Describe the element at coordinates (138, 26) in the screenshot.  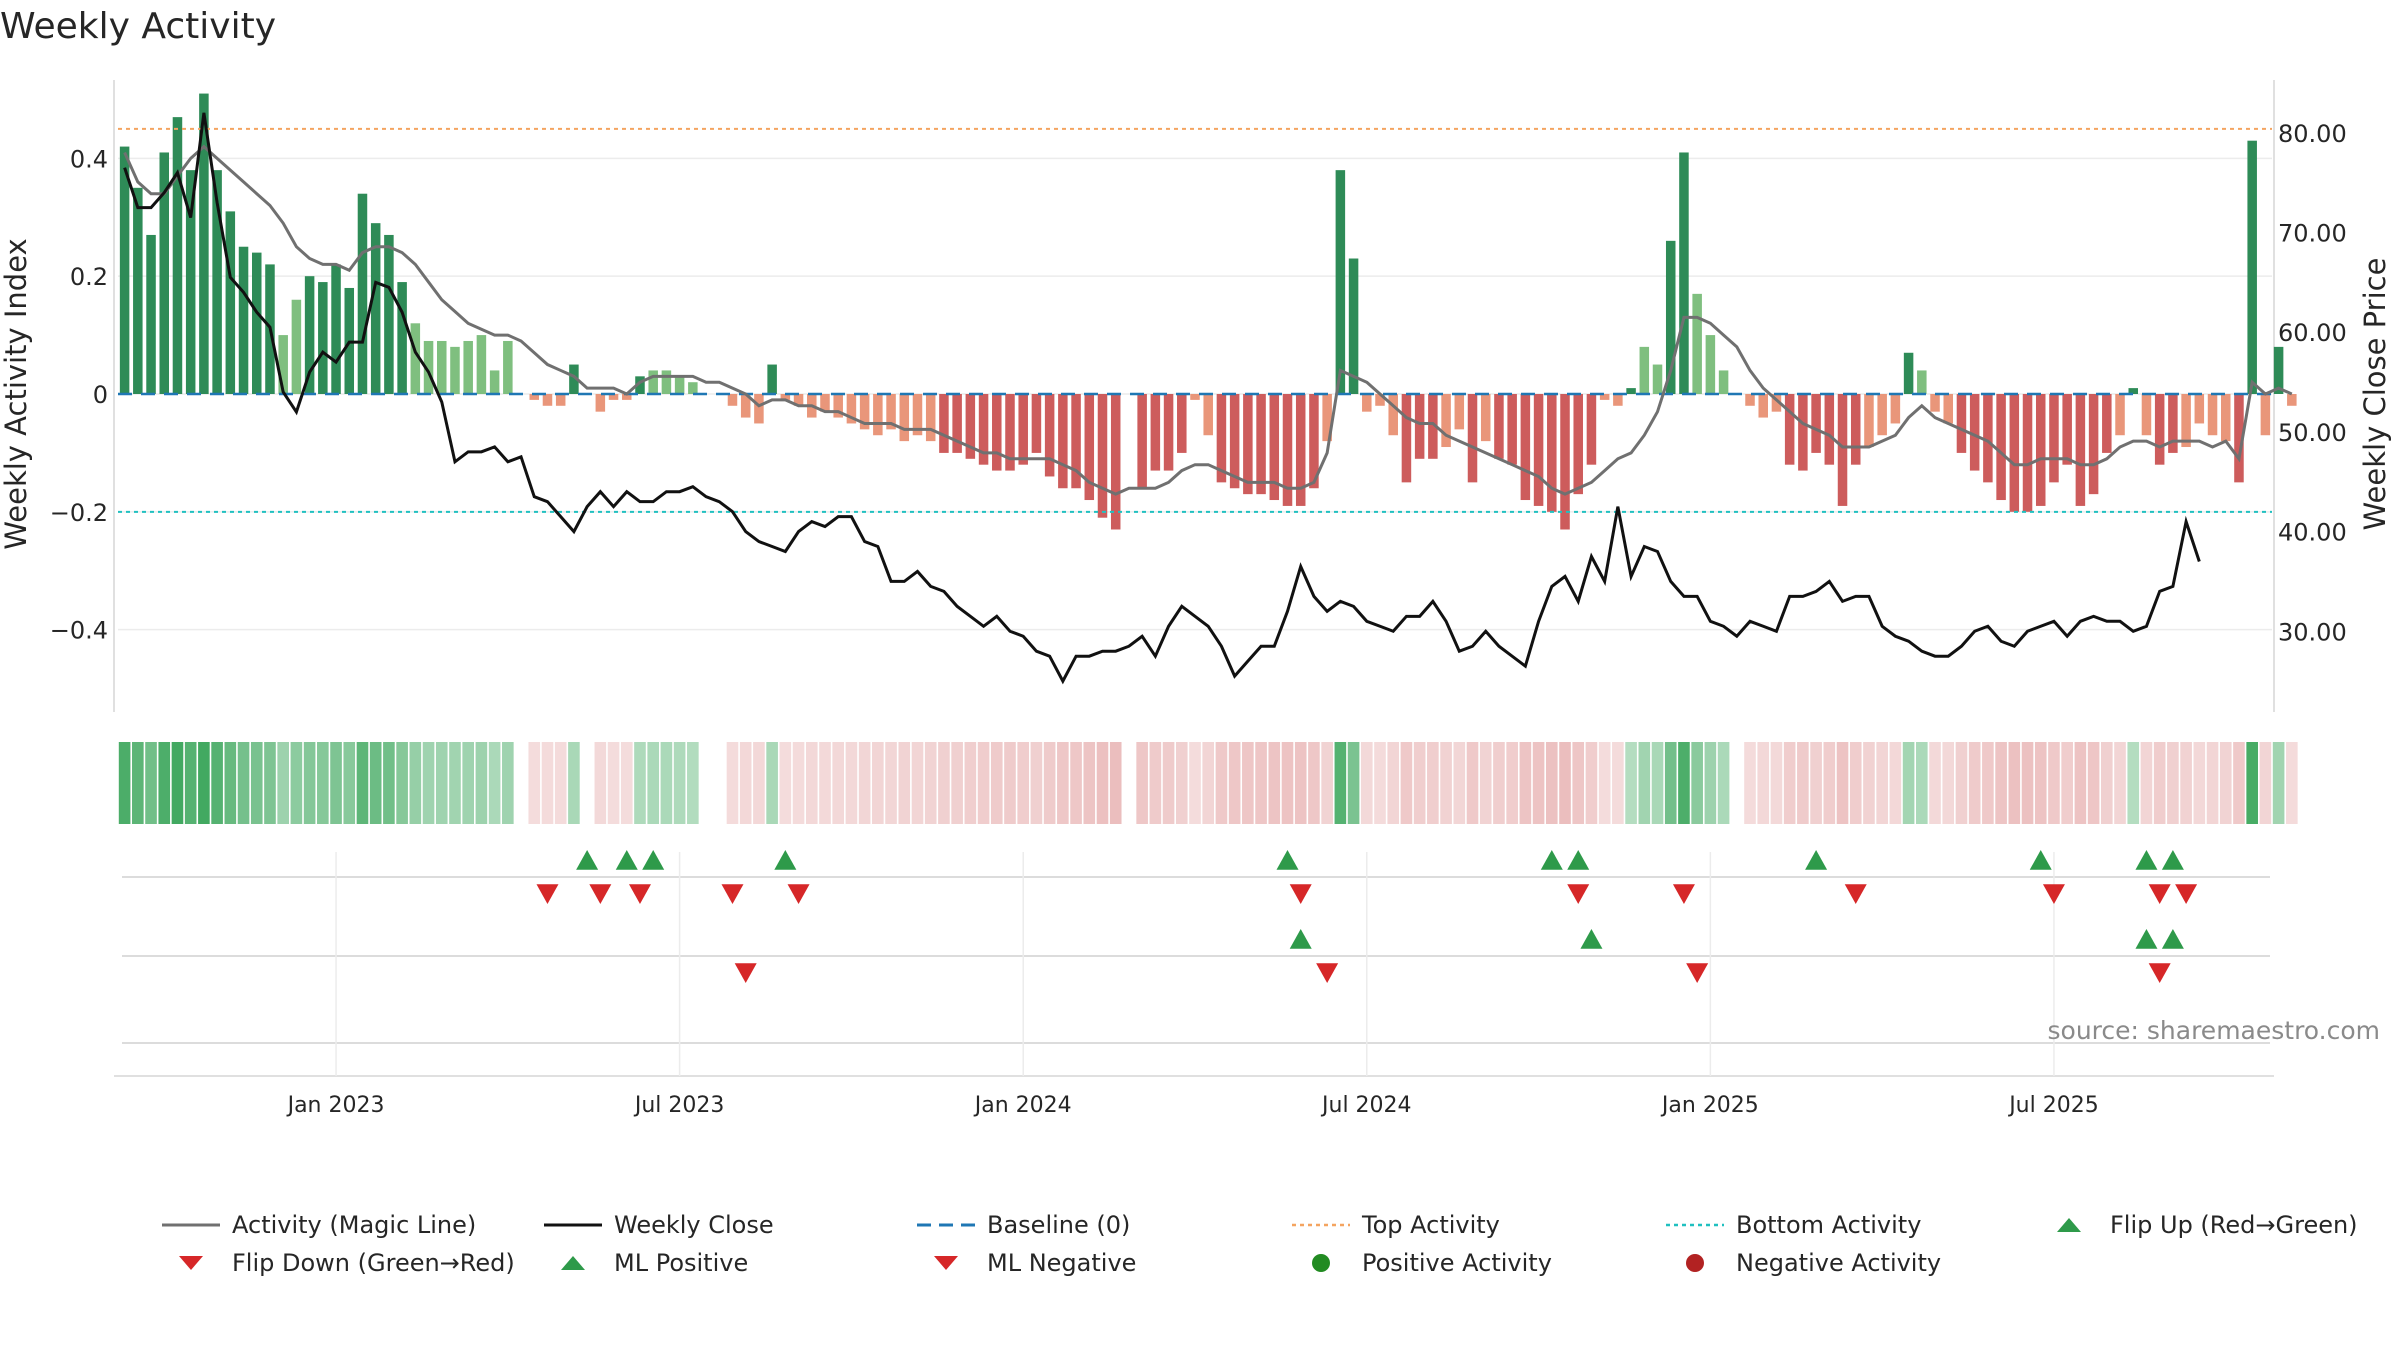
I see `chart-title: Weekly Activity` at that location.